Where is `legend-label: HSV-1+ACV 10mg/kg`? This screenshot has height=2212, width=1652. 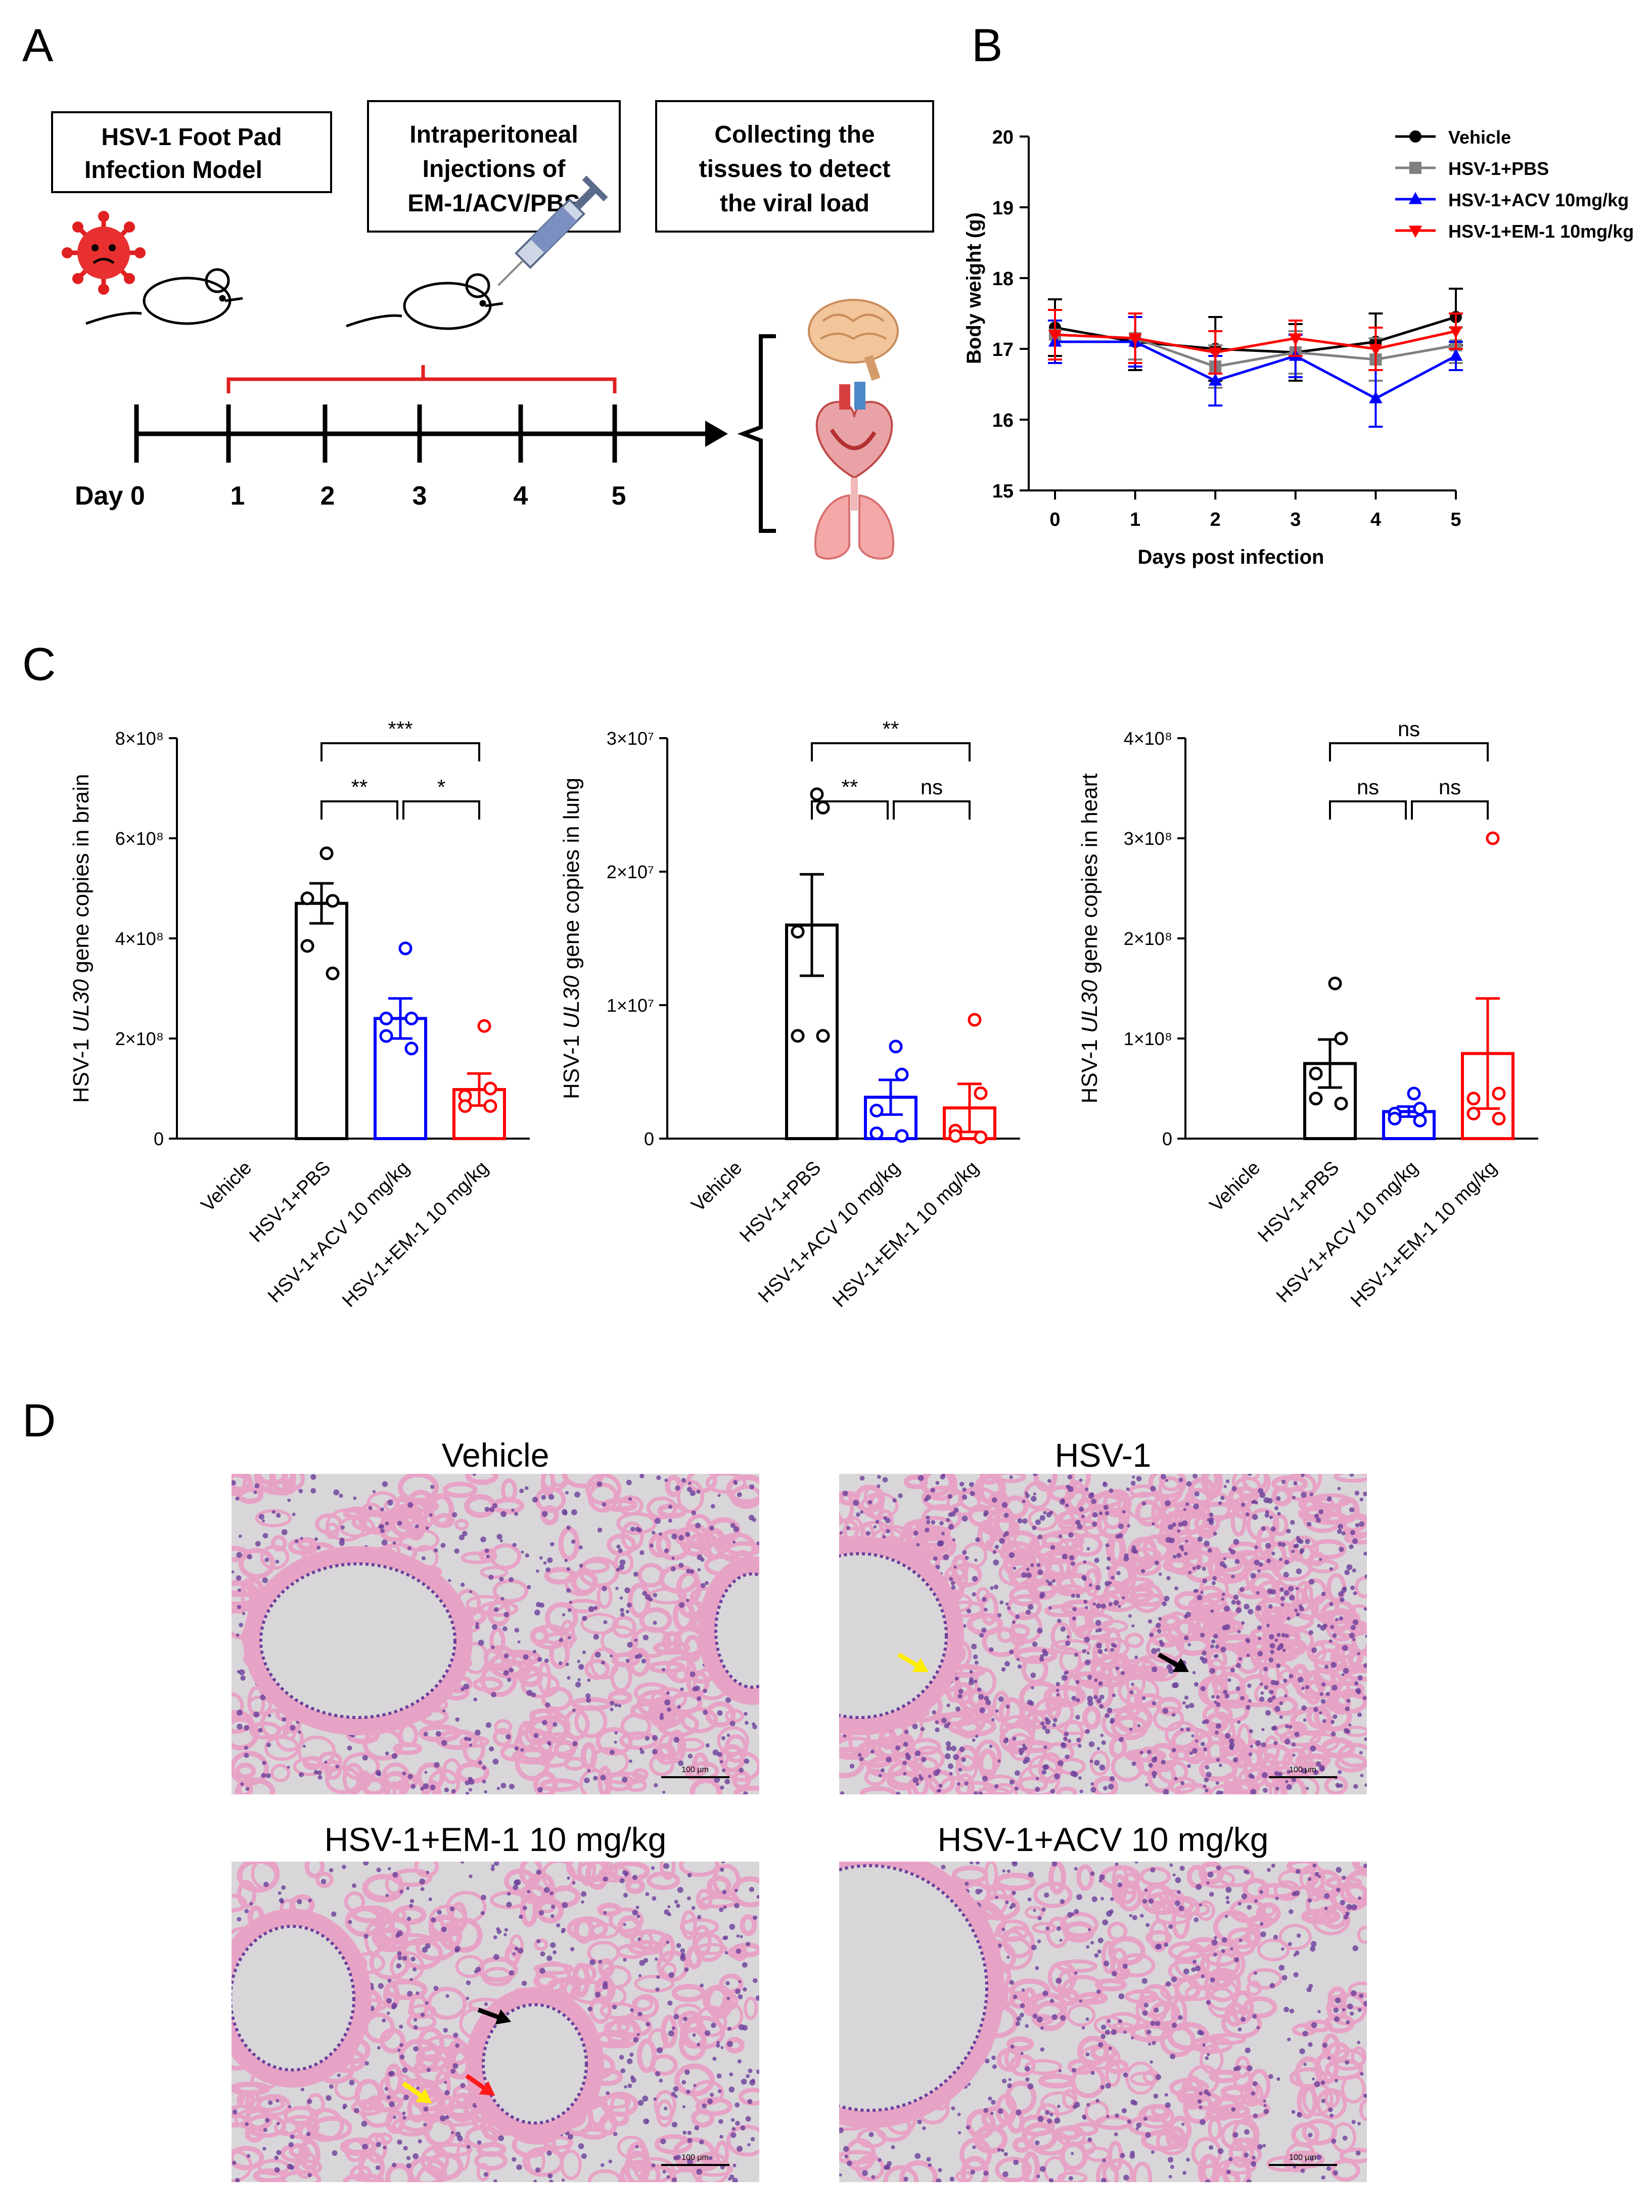 legend-label: HSV-1+ACV 10mg/kg is located at coordinates (1539, 200).